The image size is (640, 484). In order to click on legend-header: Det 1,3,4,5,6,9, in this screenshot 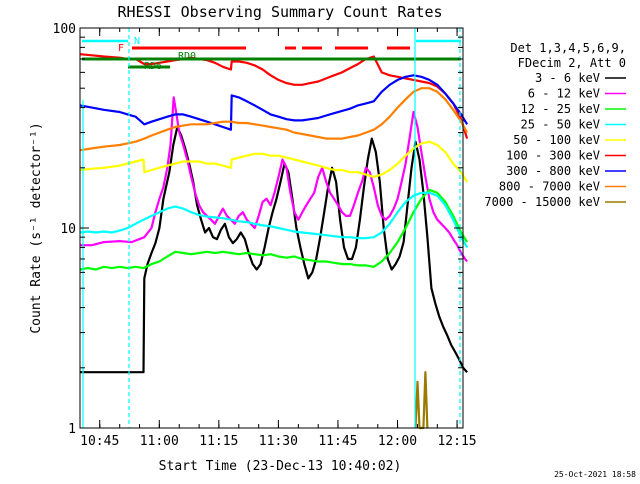, I will do `click(568, 48)`.